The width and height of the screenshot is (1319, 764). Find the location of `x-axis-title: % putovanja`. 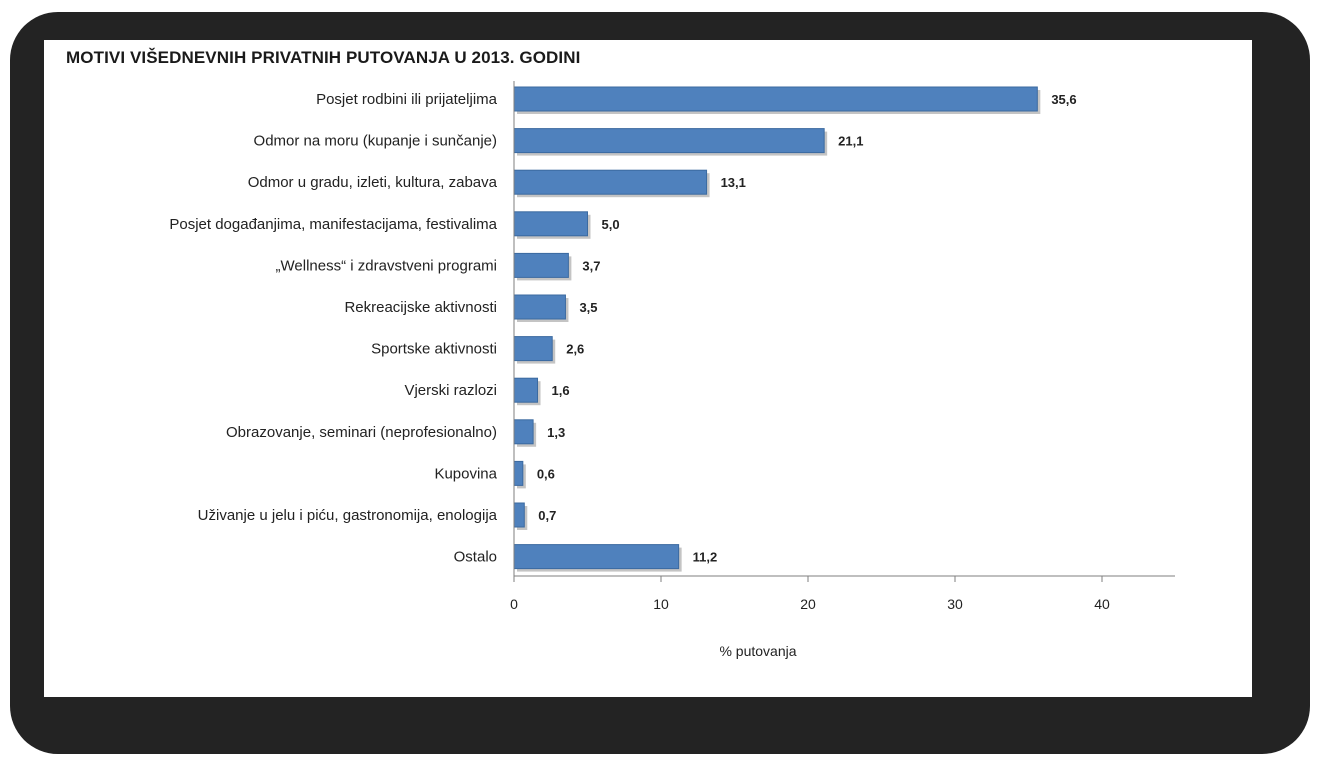

x-axis-title: % putovanja is located at coordinates (757, 651).